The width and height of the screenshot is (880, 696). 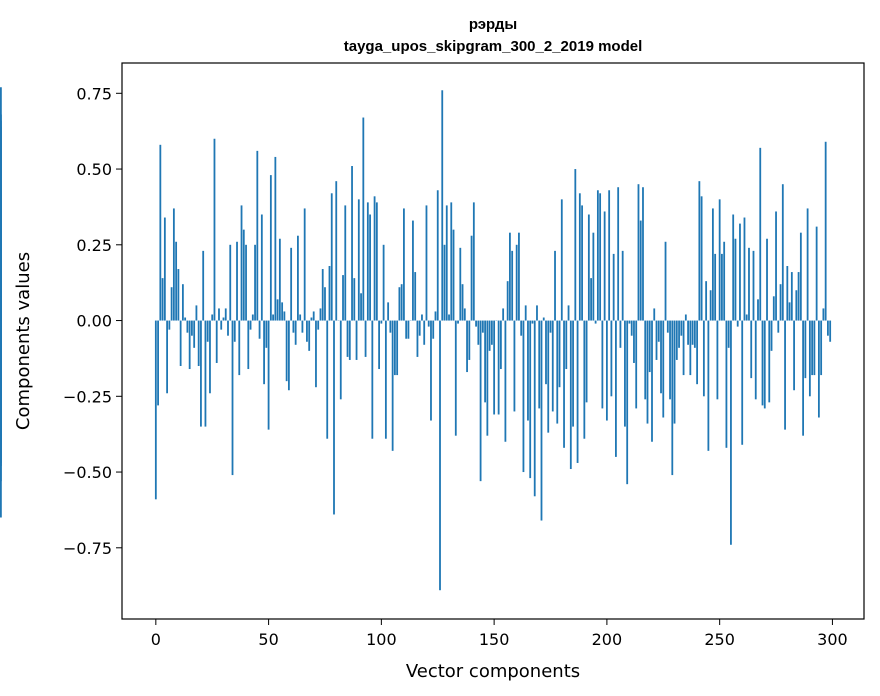 I want to click on x-tick-label: 250, so click(x=719, y=639).